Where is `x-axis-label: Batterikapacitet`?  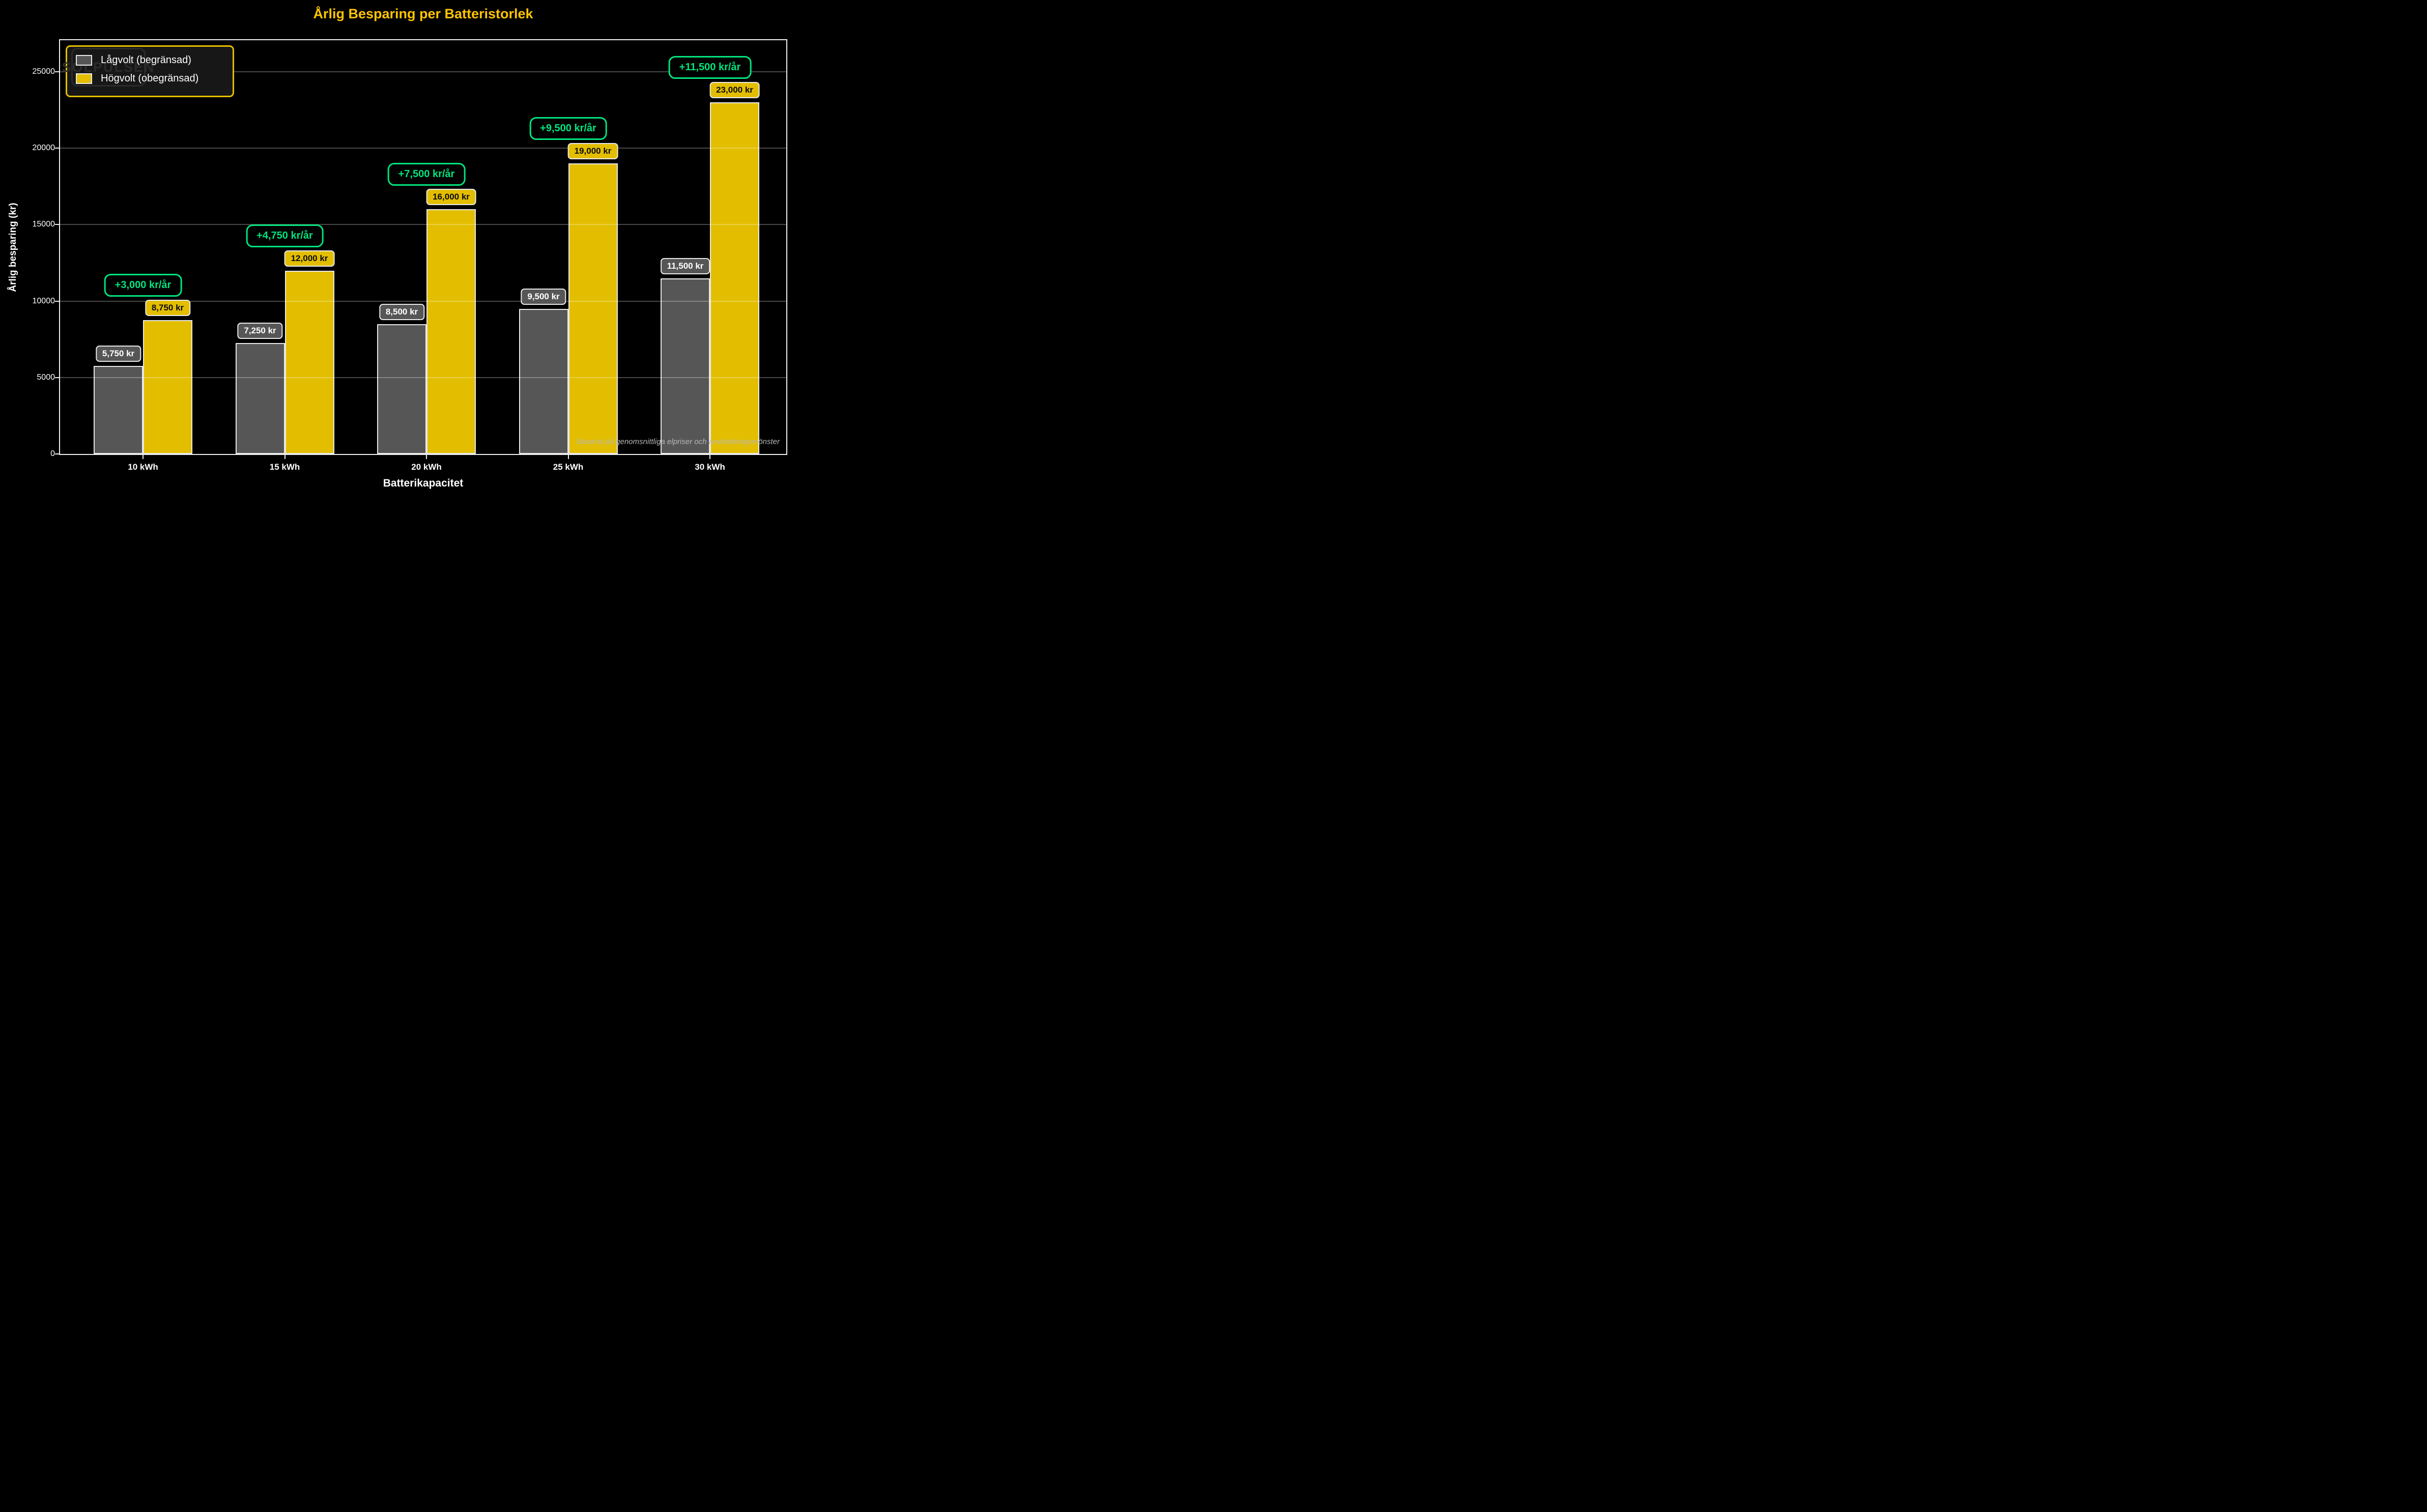
x-axis-label: Batterikapacitet is located at coordinates (423, 483).